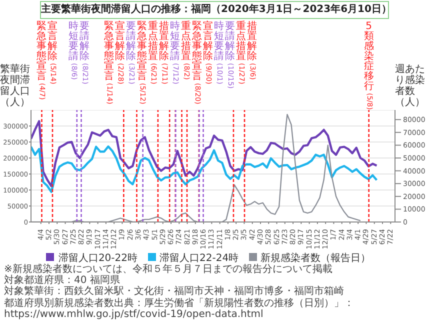 This screenshot has height=320, width=427. What do you see at coordinates (98, 258) in the screenshot?
I see `legend-label: 滞留人口20-22時` at bounding box center [98, 258].